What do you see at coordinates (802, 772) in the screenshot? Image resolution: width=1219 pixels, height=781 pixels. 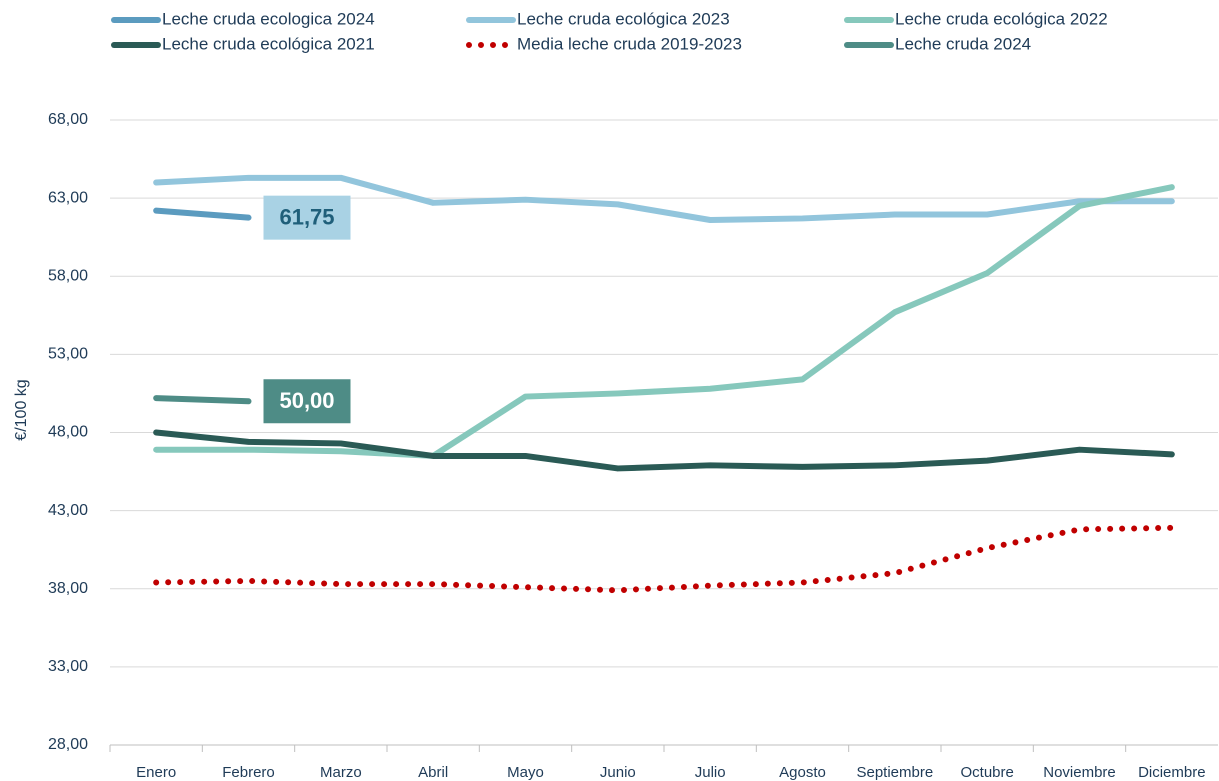 I see `x-tick-label: Agosto` at bounding box center [802, 772].